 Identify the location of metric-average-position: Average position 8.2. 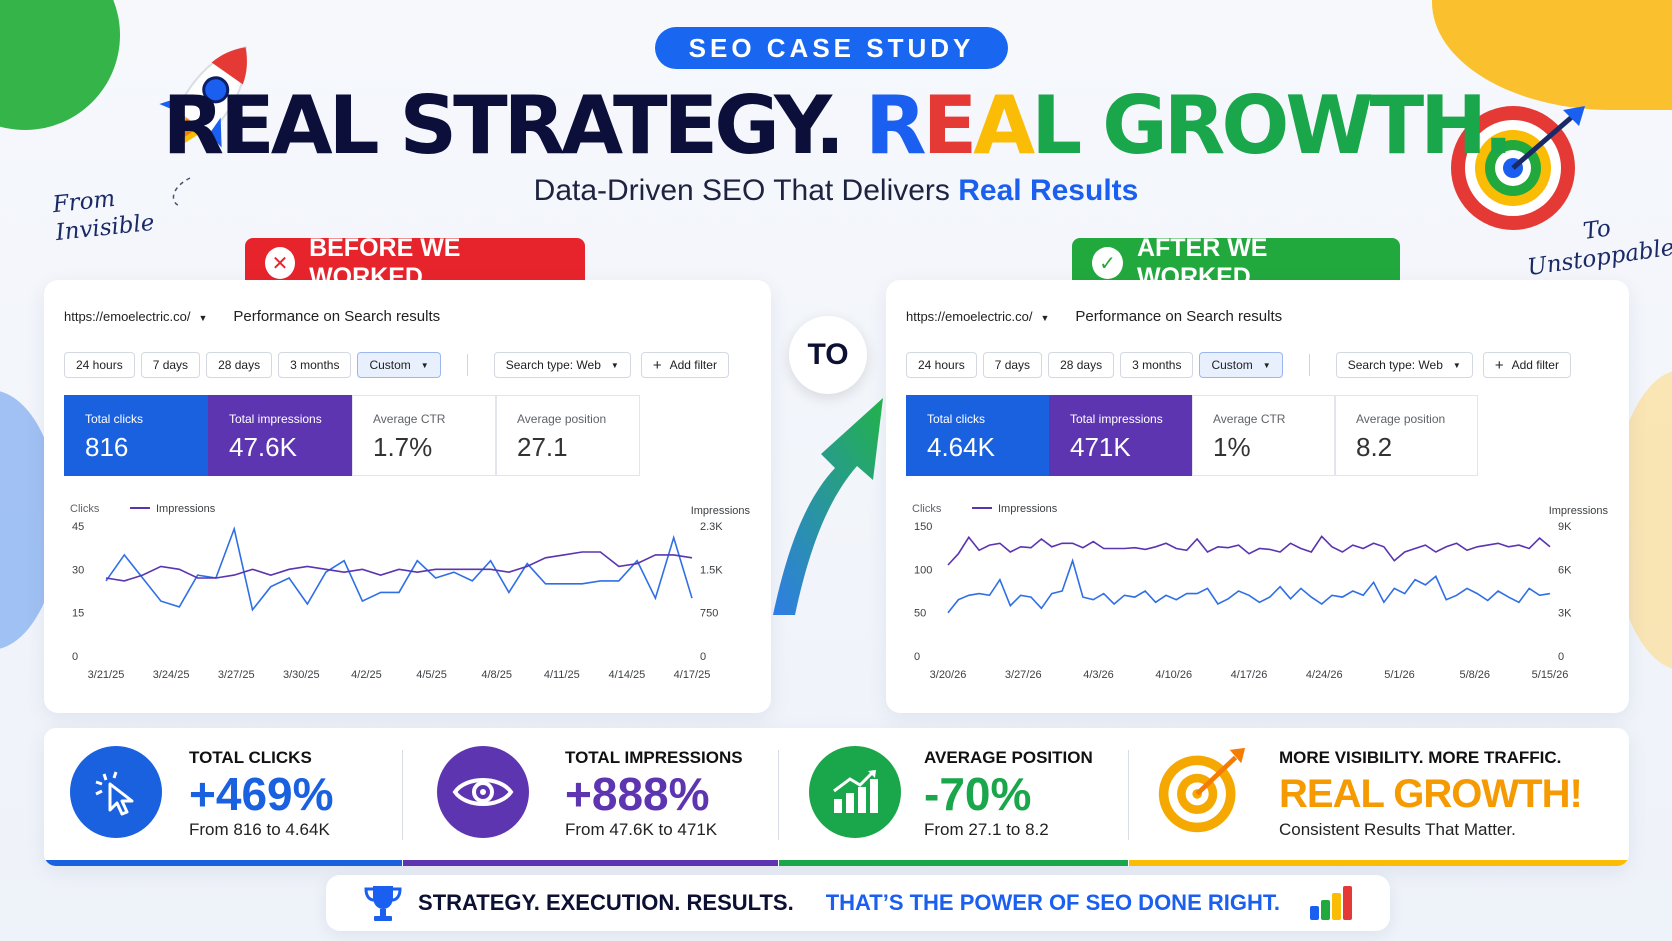
(1406, 435).